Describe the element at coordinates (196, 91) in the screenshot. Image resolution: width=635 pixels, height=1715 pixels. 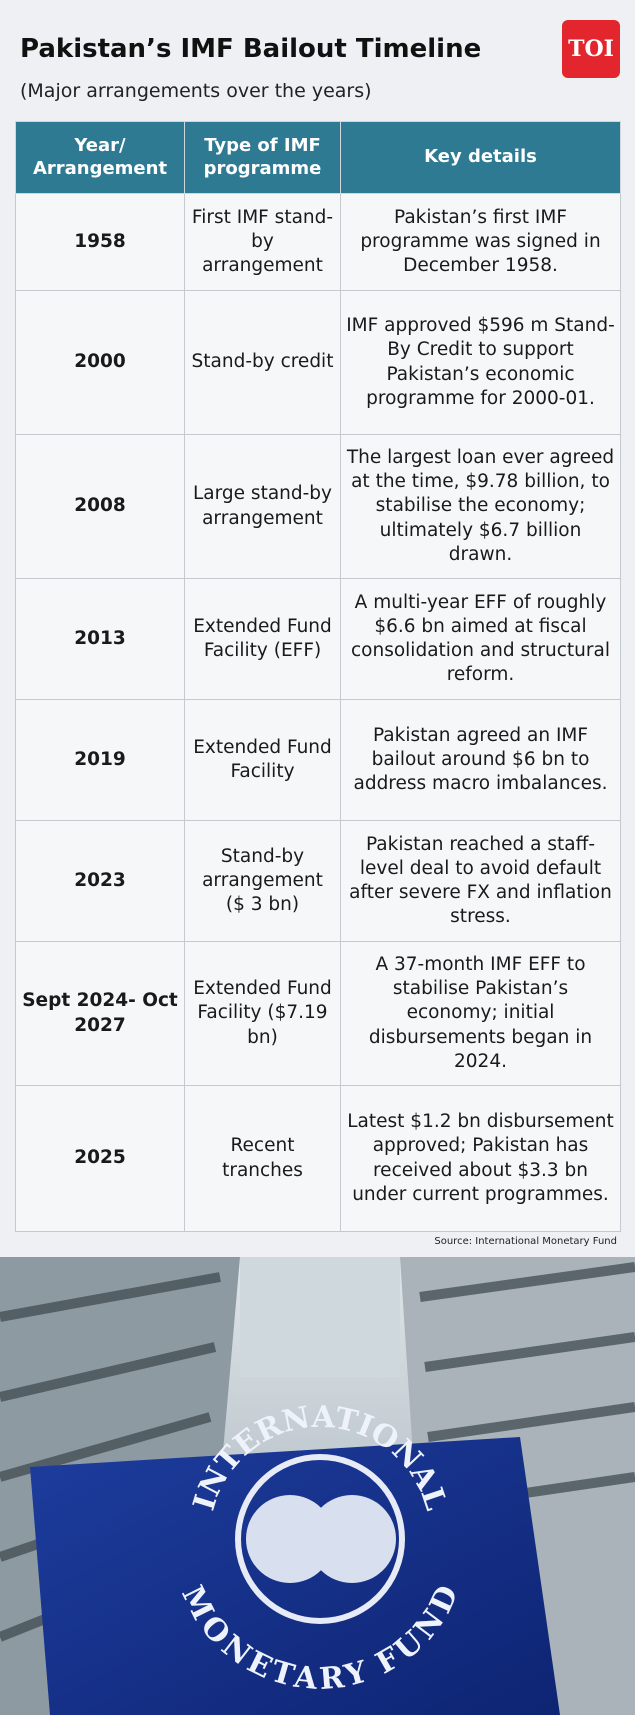
I see `subtitle: (Major arrangements over the years)` at that location.